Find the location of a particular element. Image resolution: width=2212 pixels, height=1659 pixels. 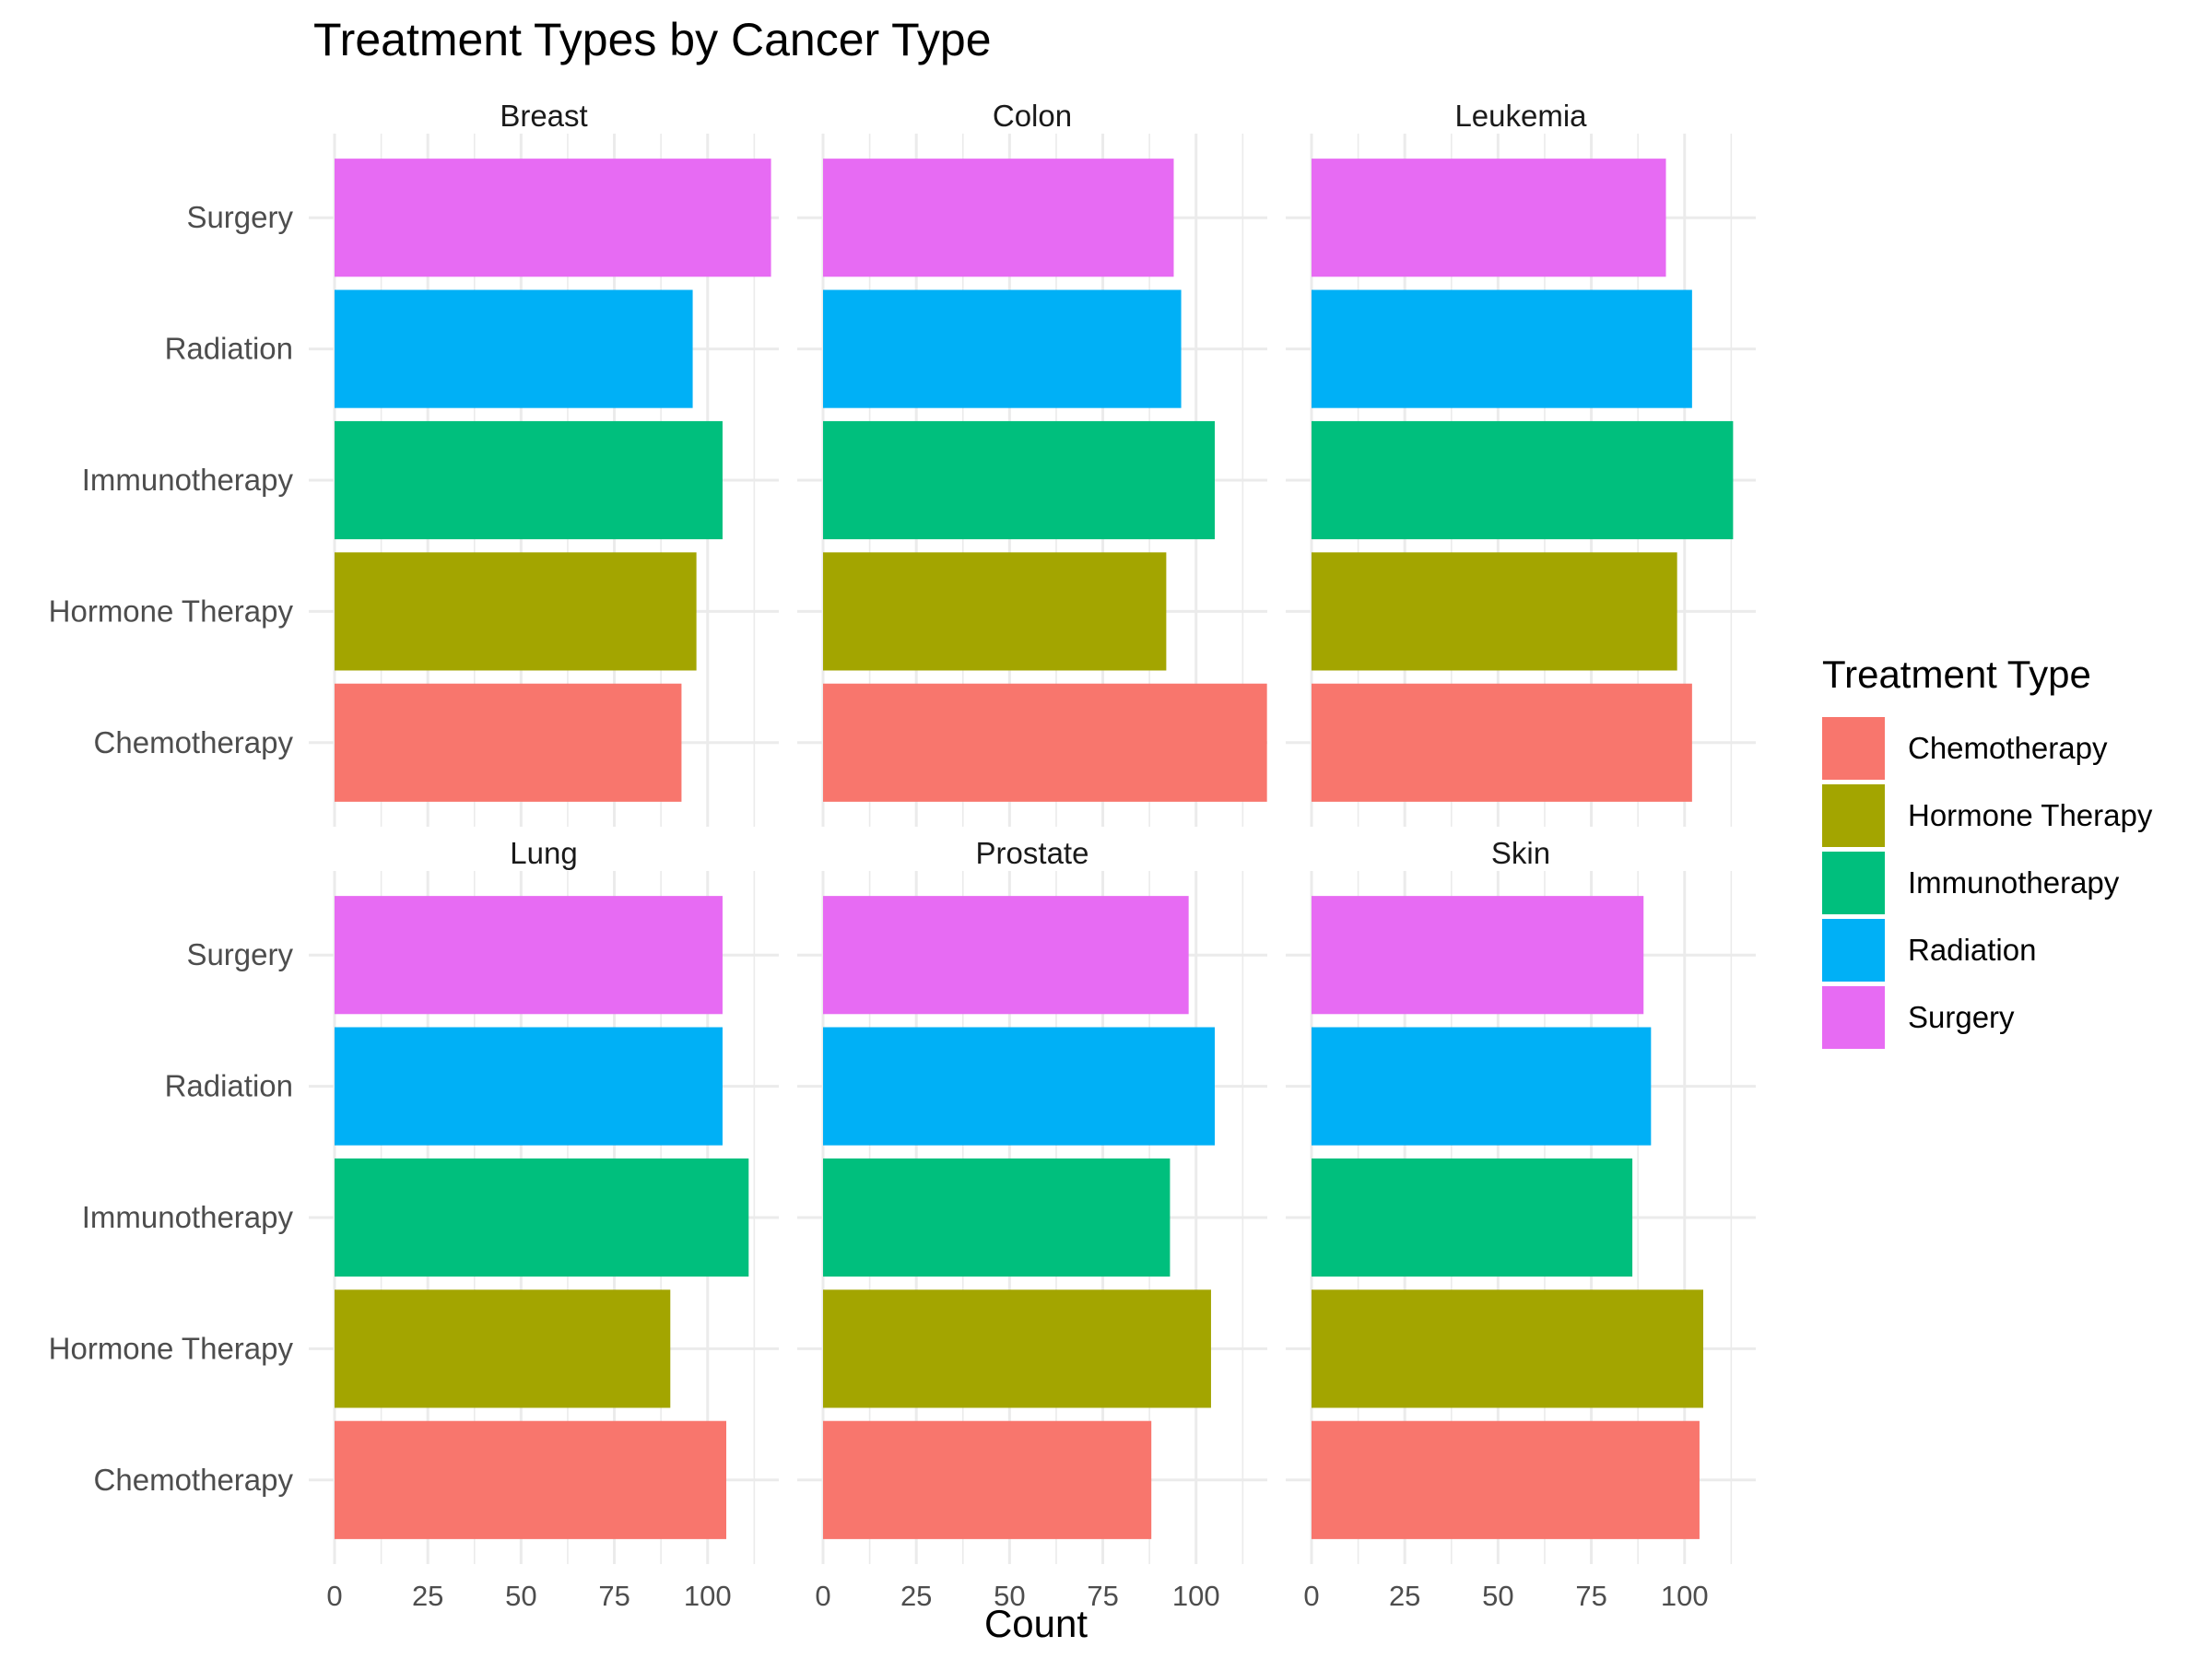

legend-key-hormone-therapy is located at coordinates (1853, 815).